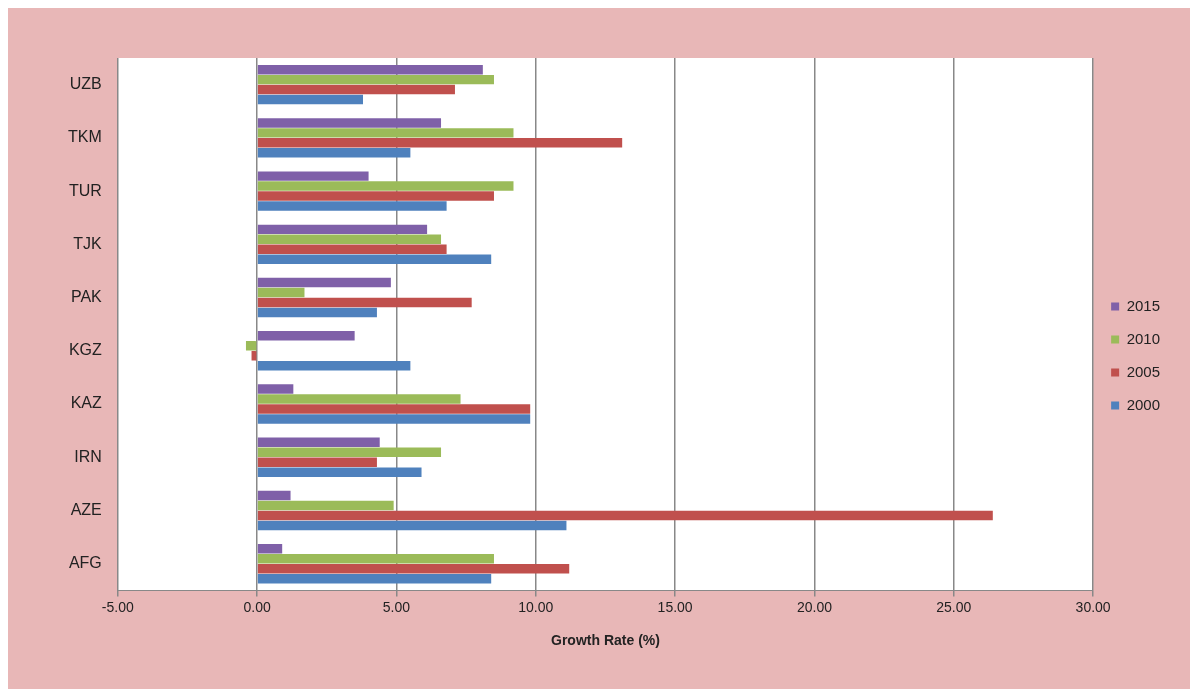 The width and height of the screenshot is (1198, 697). Describe the element at coordinates (85, 350) in the screenshot. I see `y-tick-label: KGZ` at that location.